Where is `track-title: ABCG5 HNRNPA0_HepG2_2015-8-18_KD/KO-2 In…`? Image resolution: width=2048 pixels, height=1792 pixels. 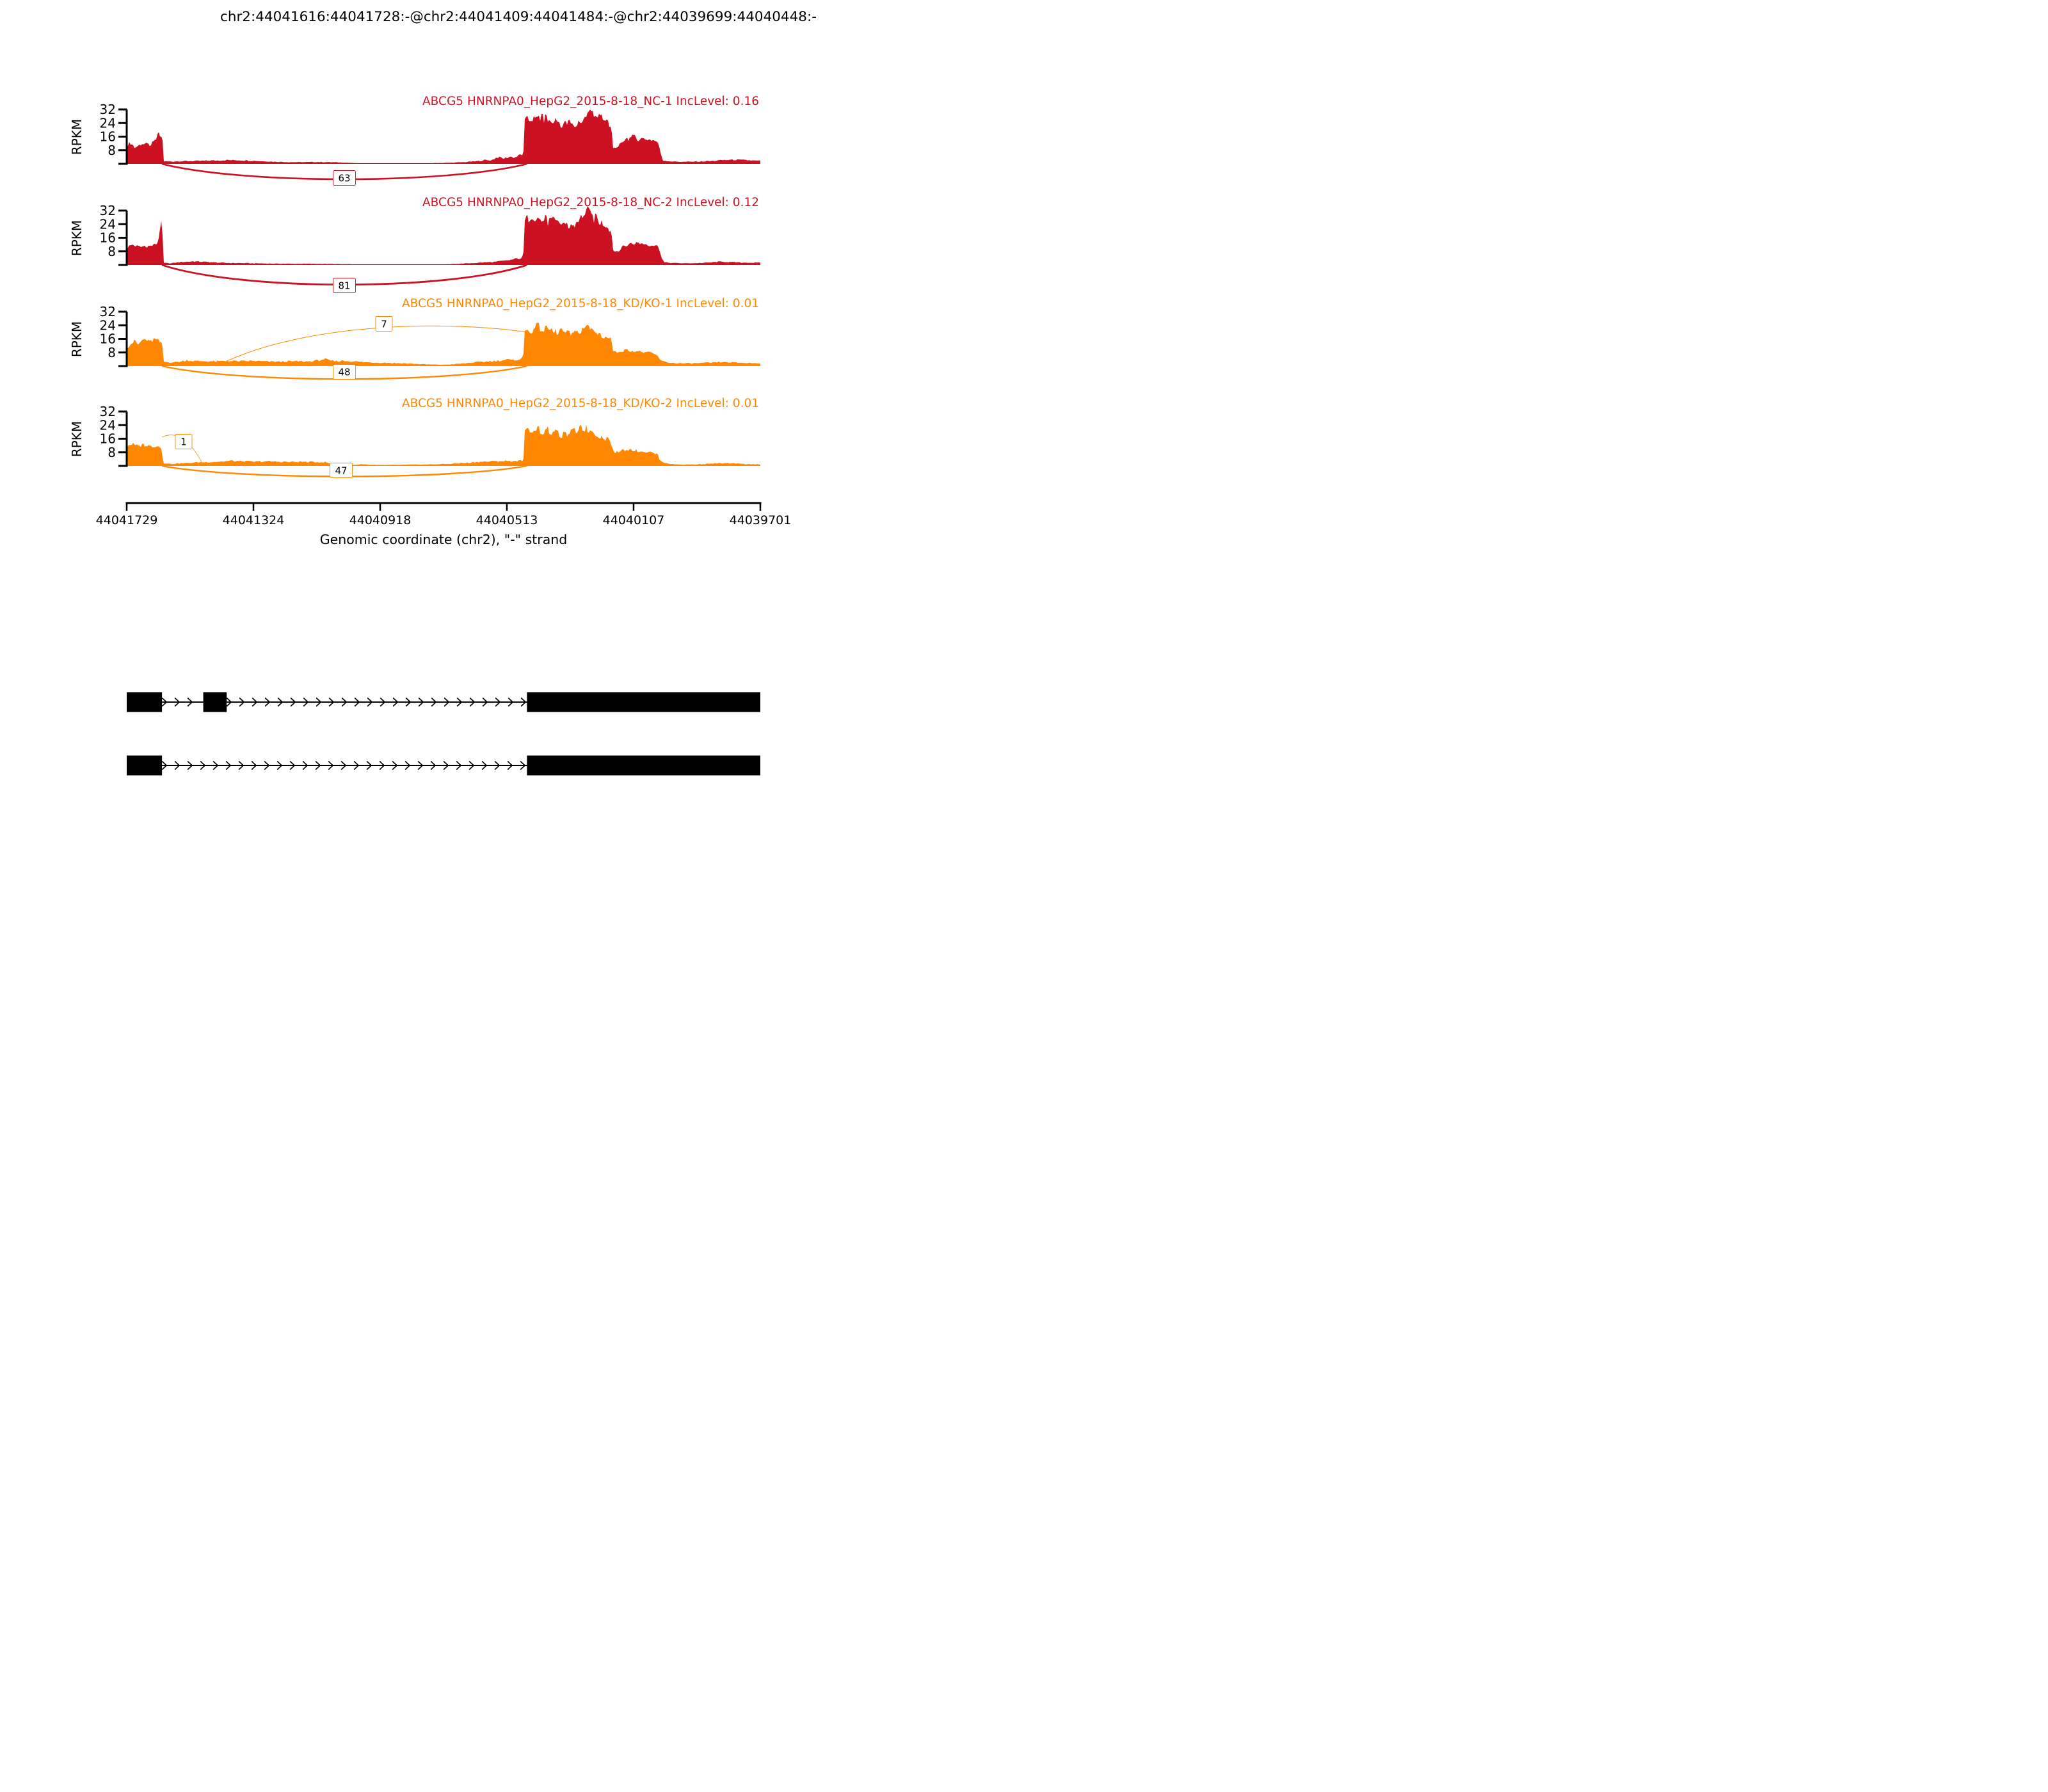 track-title: ABCG5 HNRNPA0_HepG2_2015-8-18_KD/KO-2 In… is located at coordinates (580, 403).